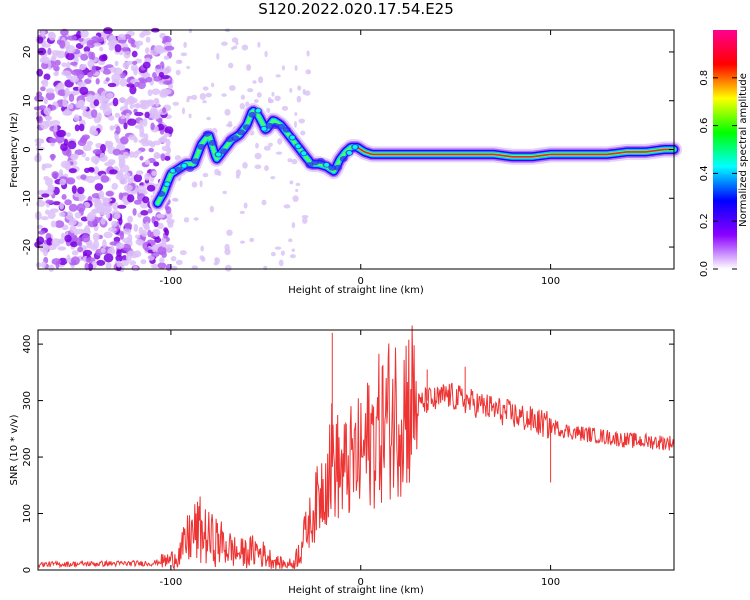 Image resolution: width=750 pixels, height=600 pixels. I want to click on colorbar-gradient, so click(725, 149).